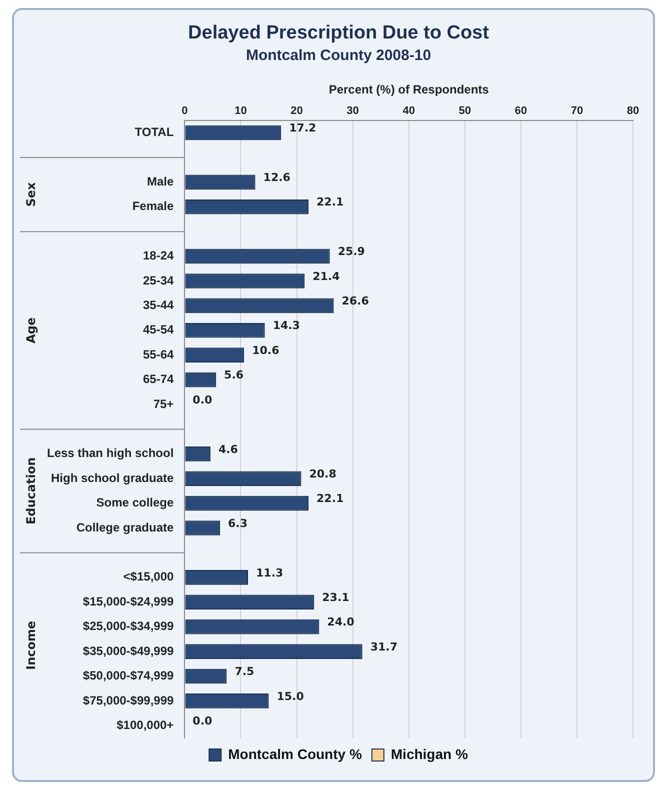 This screenshot has width=667, height=791. What do you see at coordinates (409, 89) in the screenshot?
I see `x-axis-title: Percent (%) of Respondents` at bounding box center [409, 89].